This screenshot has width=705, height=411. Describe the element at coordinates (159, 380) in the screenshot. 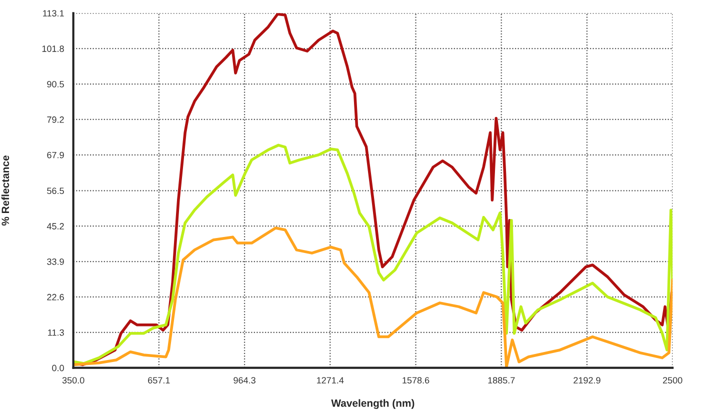

I see `x-tick-label: 657.1` at that location.